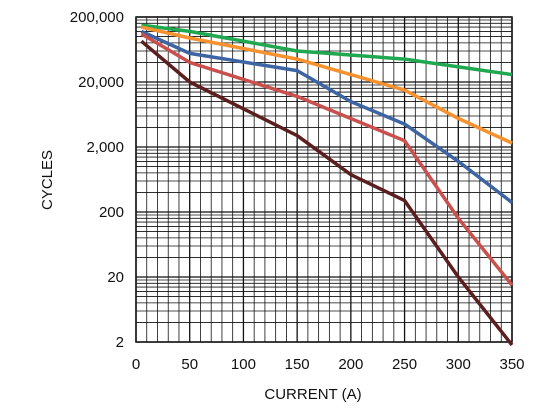 This screenshot has height=409, width=542. I want to click on x-tick-label: 200, so click(350, 364).